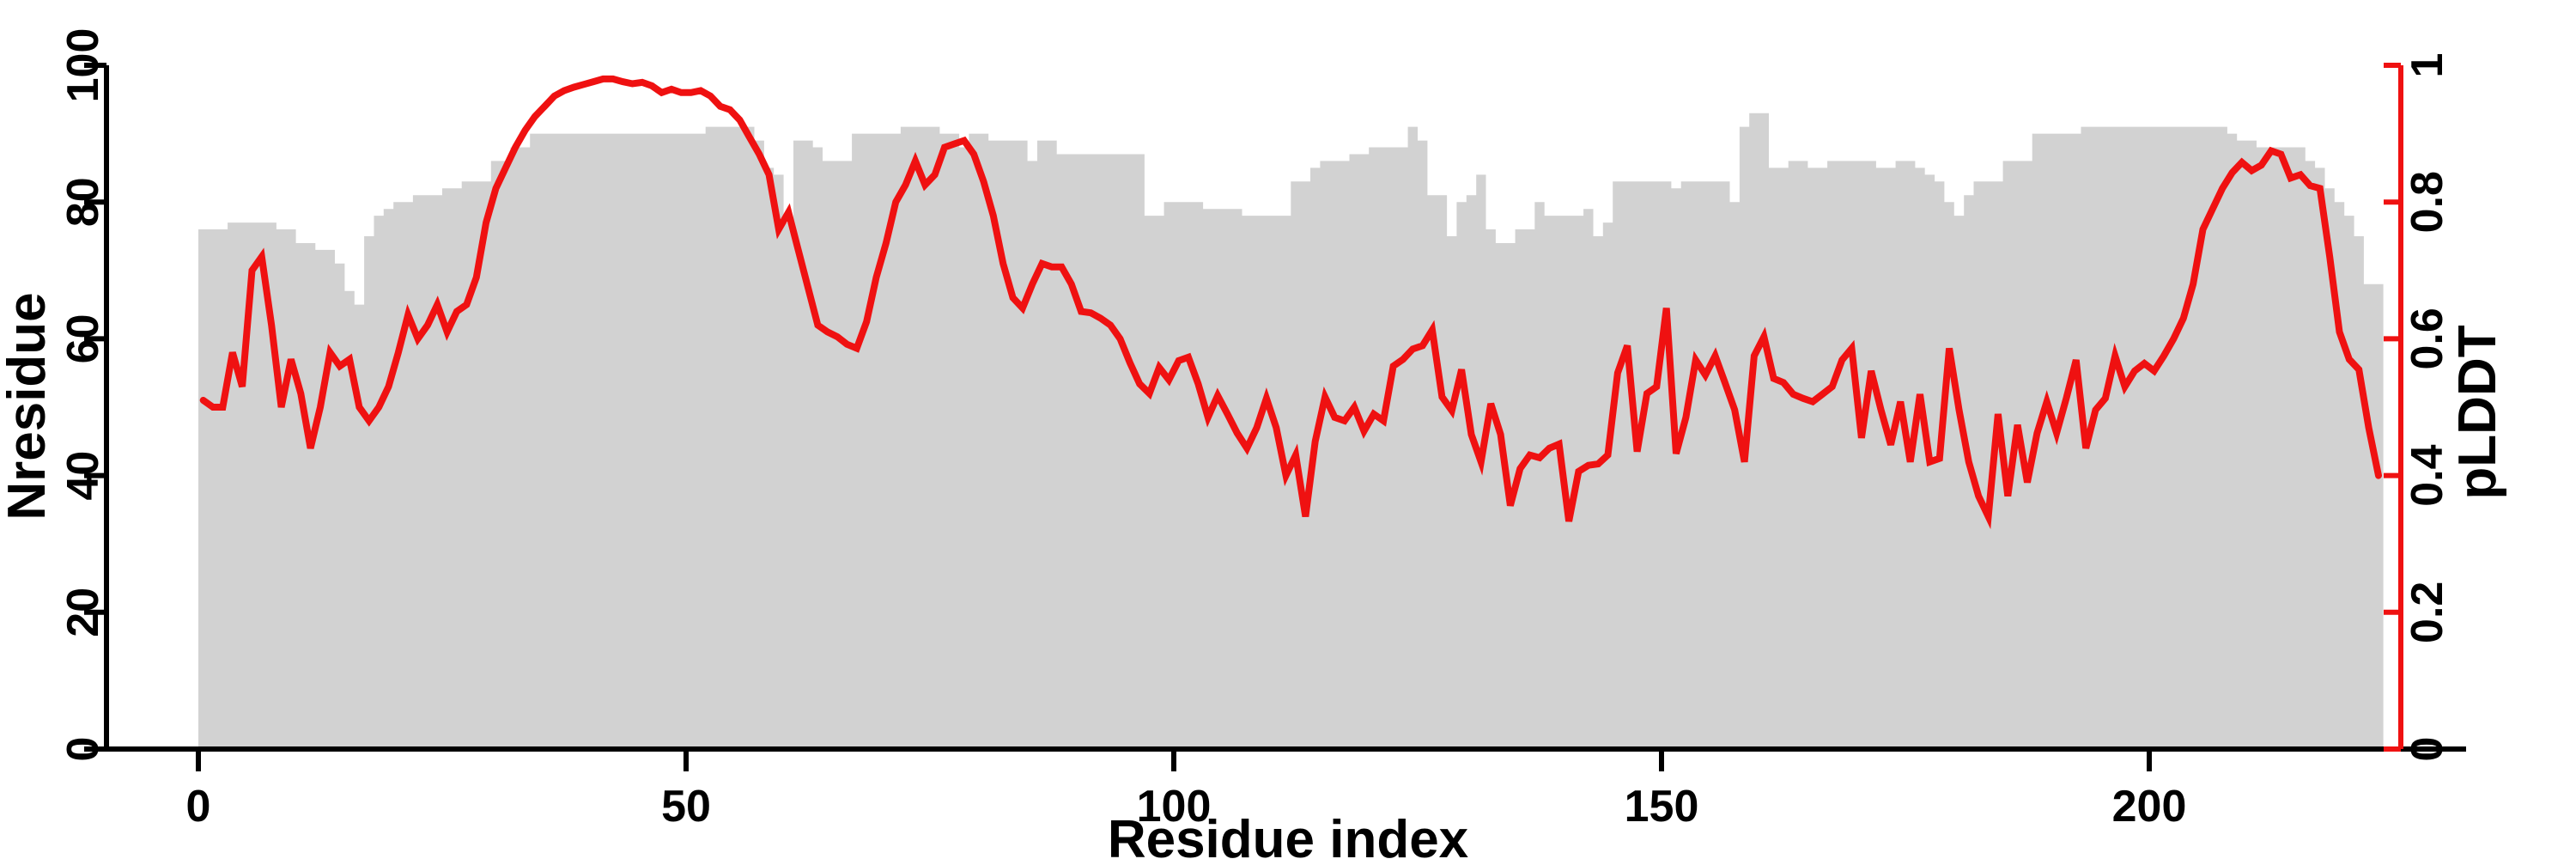 The image size is (2576, 859). What do you see at coordinates (83, 613) in the screenshot?
I see `left-axis-tick-label: 20` at bounding box center [83, 613].